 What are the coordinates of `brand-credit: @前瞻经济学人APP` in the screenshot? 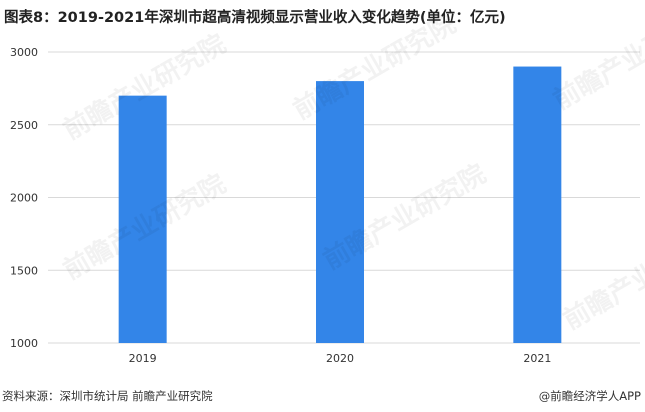 It's located at (589, 396).